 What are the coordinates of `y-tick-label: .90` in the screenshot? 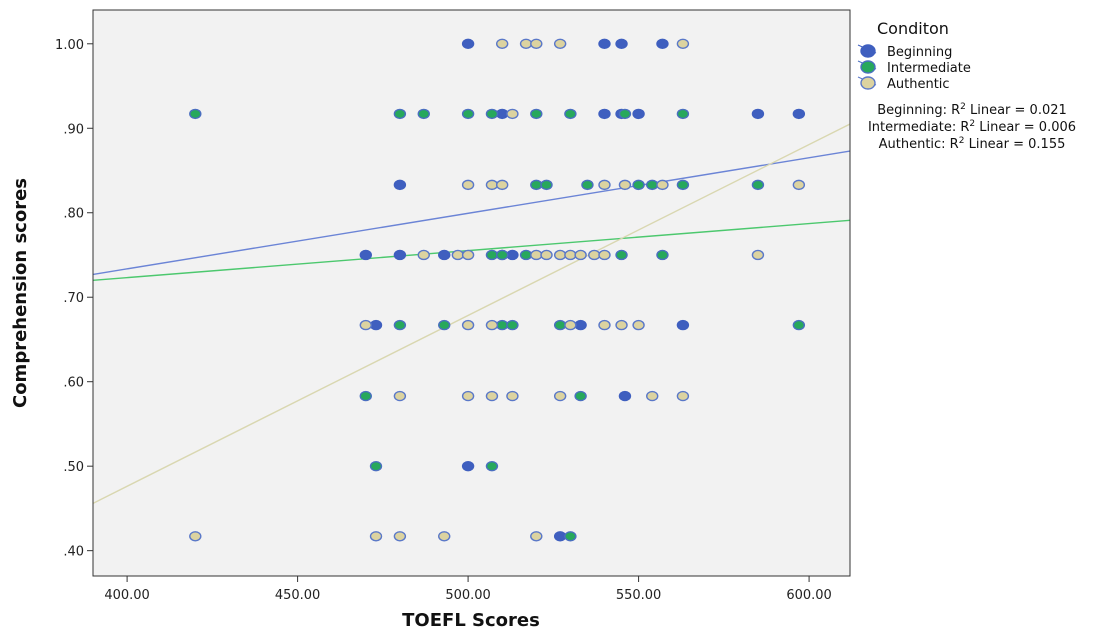 It's located at (73, 129).